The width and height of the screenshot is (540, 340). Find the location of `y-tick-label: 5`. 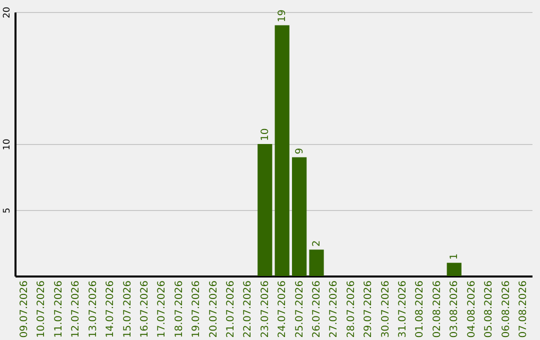

y-tick-label: 5 is located at coordinates (7, 211).